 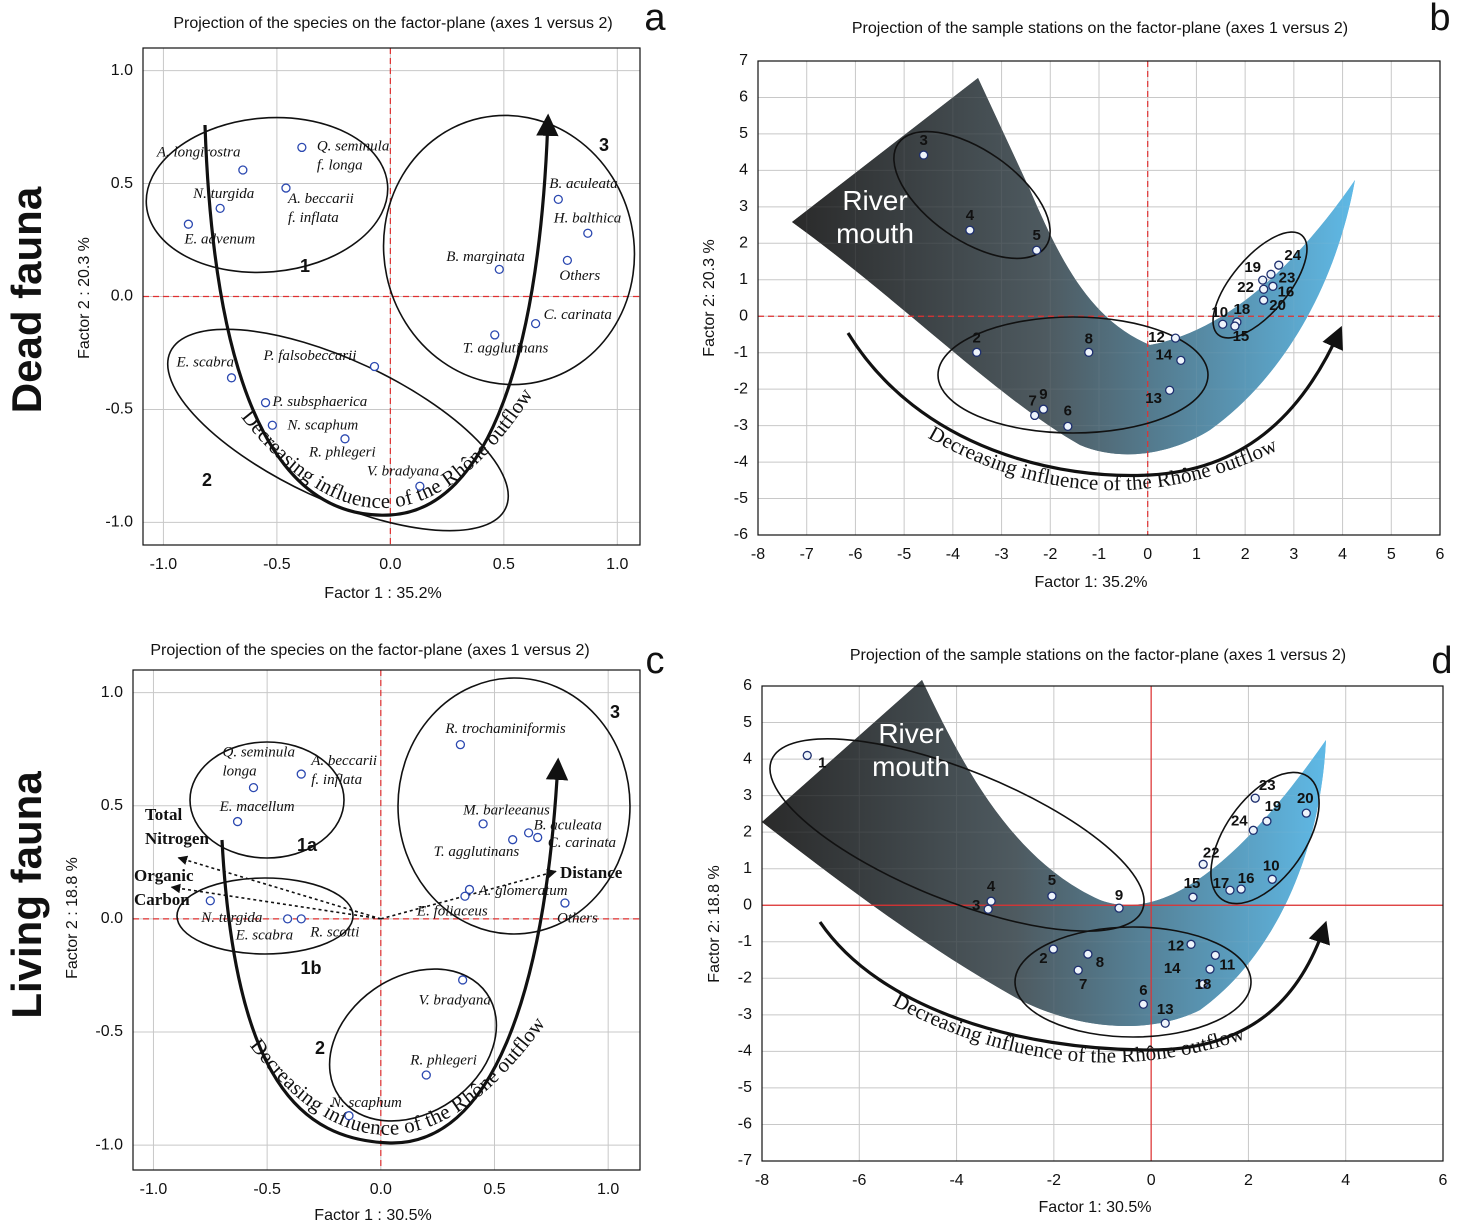 What do you see at coordinates (743, 60) in the screenshot?
I see `y-tick-label: 7` at bounding box center [743, 60].